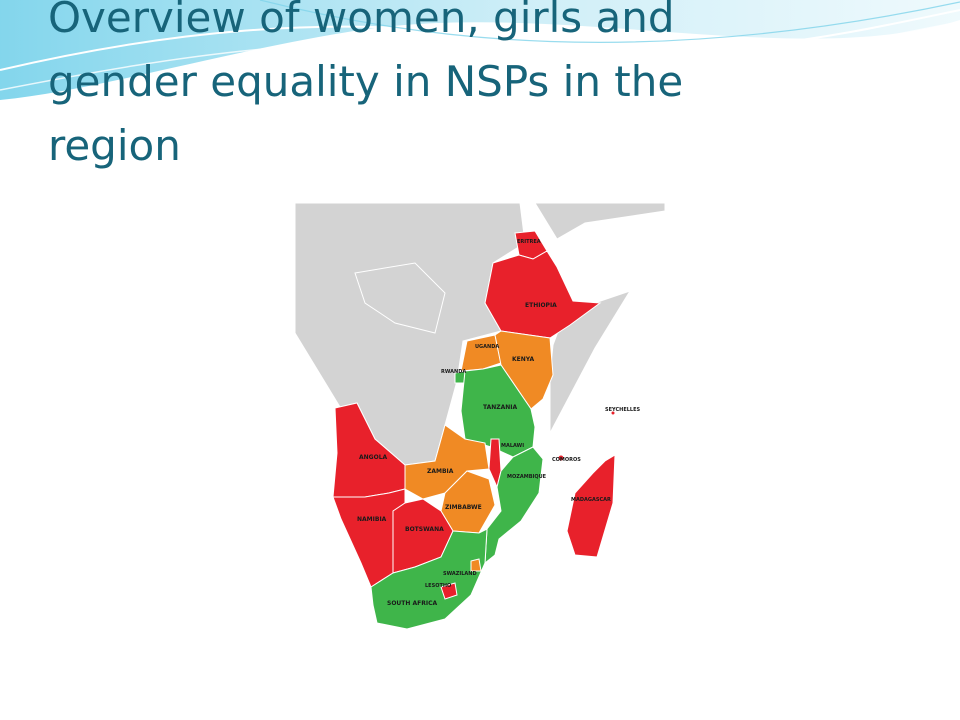 The width and height of the screenshot is (960, 720). What do you see at coordinates (463, 507) in the screenshot?
I see `label-zimbabwe: ZIMBABWE` at bounding box center [463, 507].